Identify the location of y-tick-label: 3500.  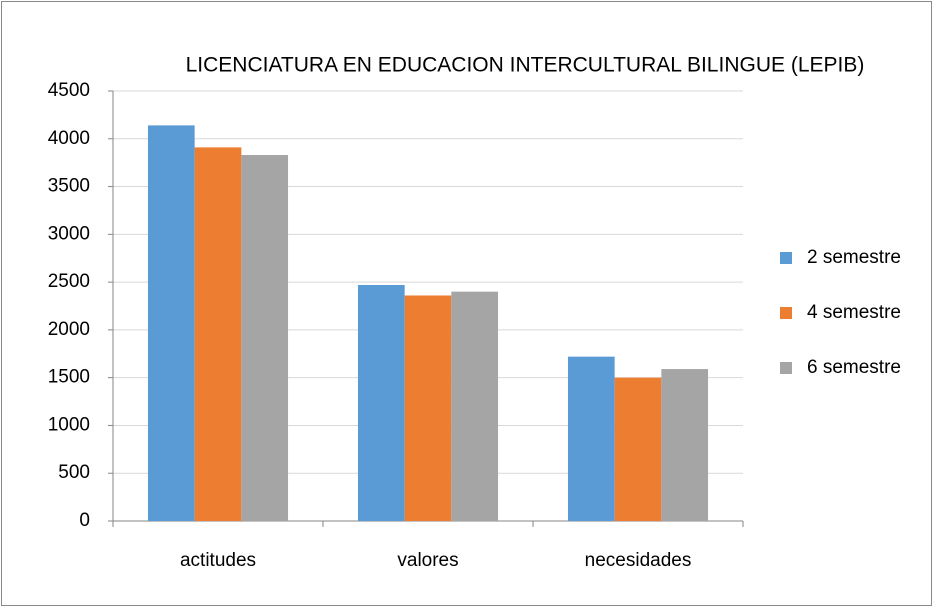
(69, 186).